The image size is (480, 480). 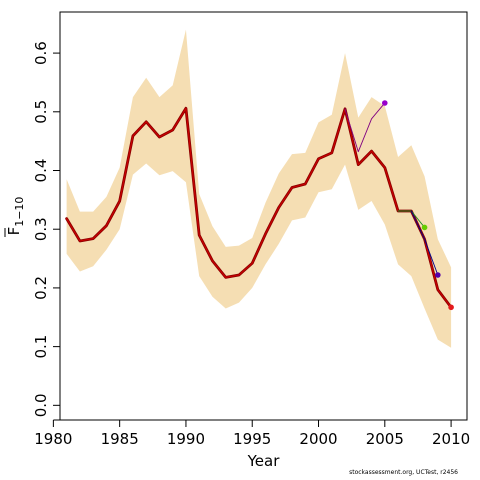 What do you see at coordinates (19, 212) in the screenshot?
I see `y-axis-title-subscript: 1−10` at bounding box center [19, 212].